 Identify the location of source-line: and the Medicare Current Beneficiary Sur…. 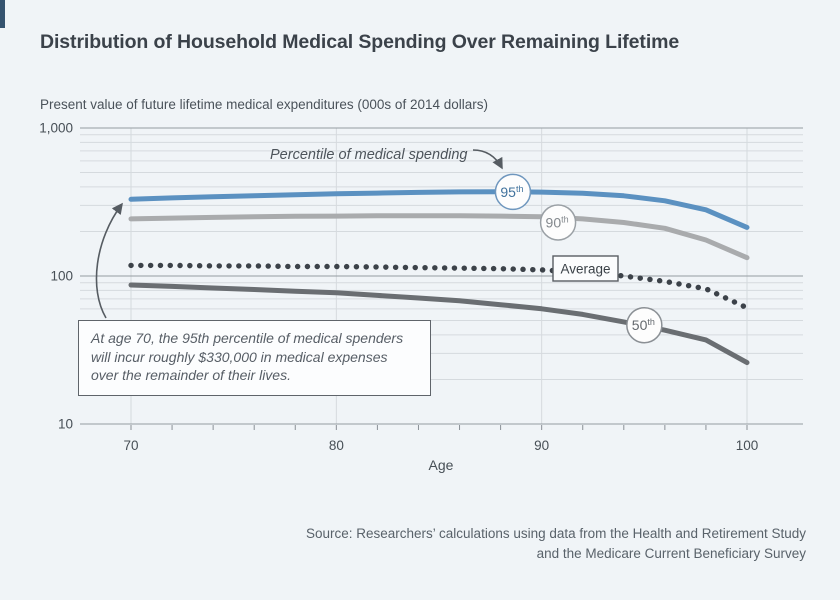
(671, 553).